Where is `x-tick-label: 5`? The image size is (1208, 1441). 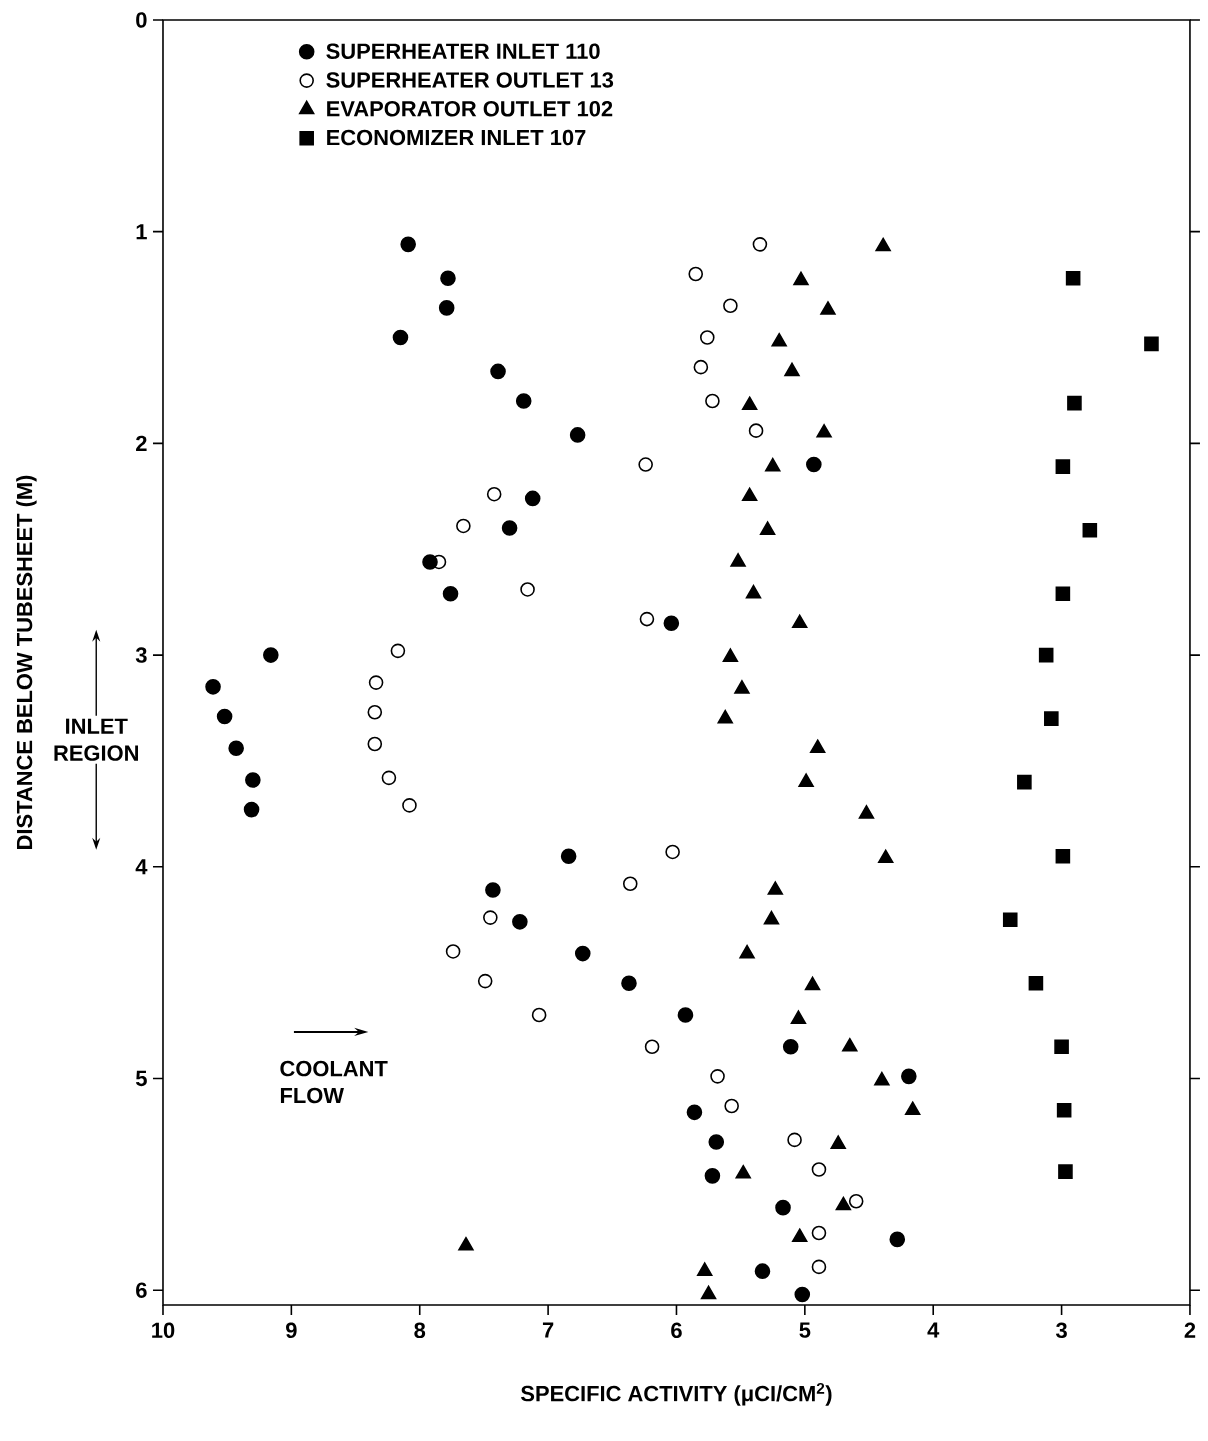
x-tick-label: 5 is located at coordinates (805, 1330).